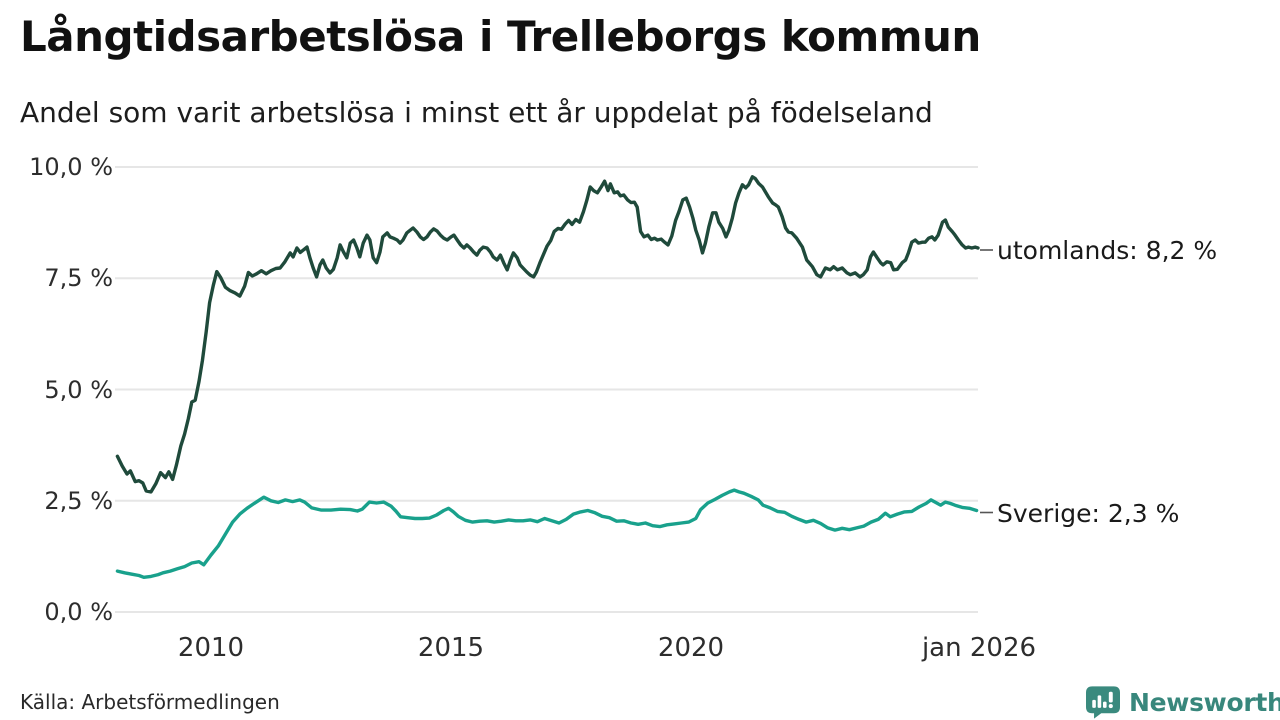  What do you see at coordinates (500, 36) in the screenshot?
I see `page-title: Långtidsarbetslösa i Trelleborgs kommun` at bounding box center [500, 36].